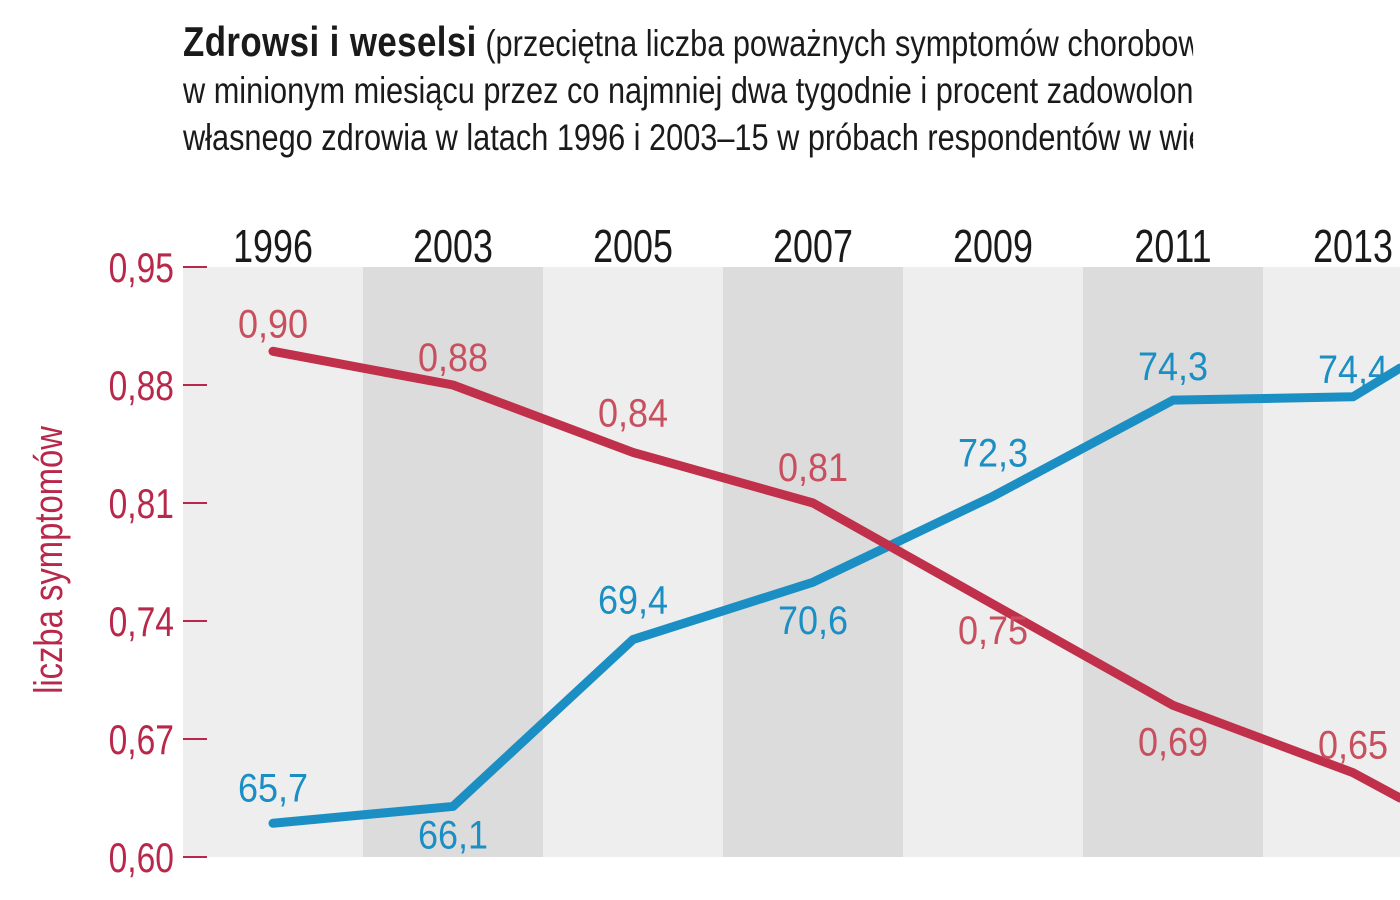  I want to click on data-label-symptoms: 0,90, so click(273, 325).